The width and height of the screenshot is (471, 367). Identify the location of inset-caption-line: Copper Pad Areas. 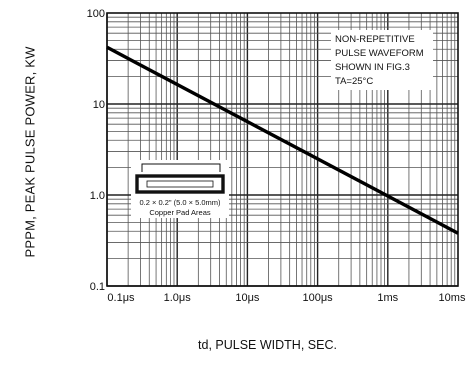
(180, 212).